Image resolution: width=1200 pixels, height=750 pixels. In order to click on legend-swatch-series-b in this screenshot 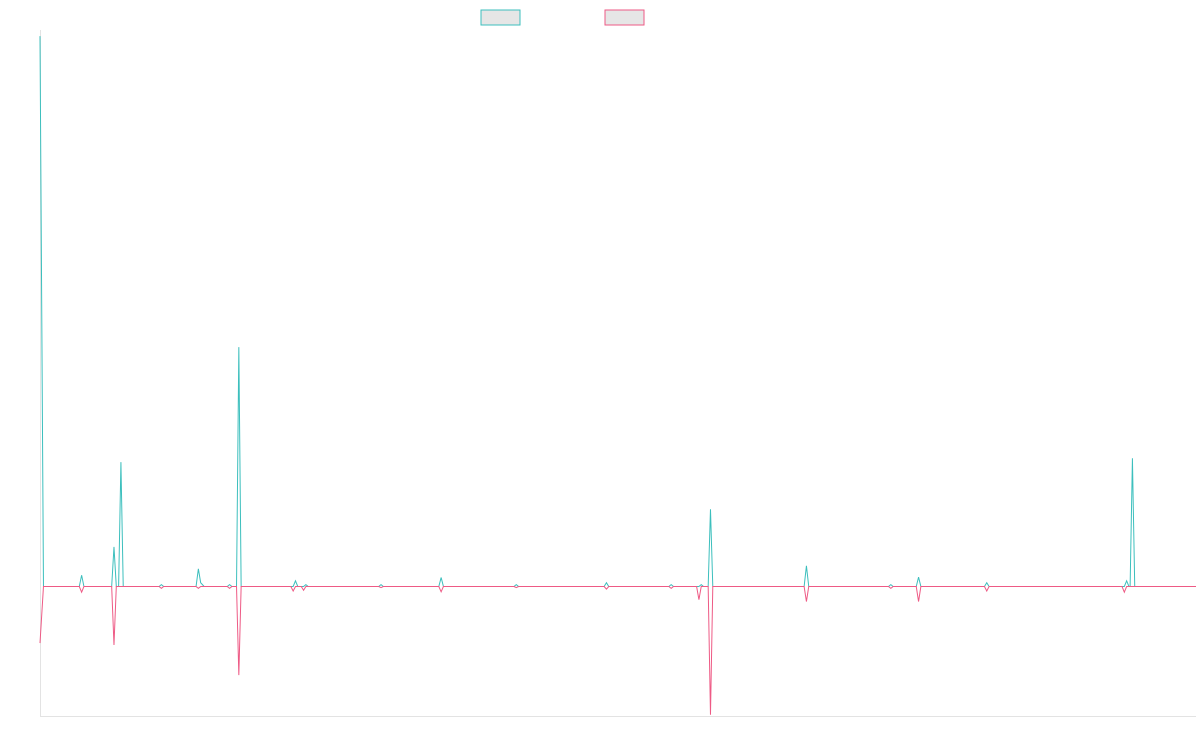, I will do `click(624, 17)`.